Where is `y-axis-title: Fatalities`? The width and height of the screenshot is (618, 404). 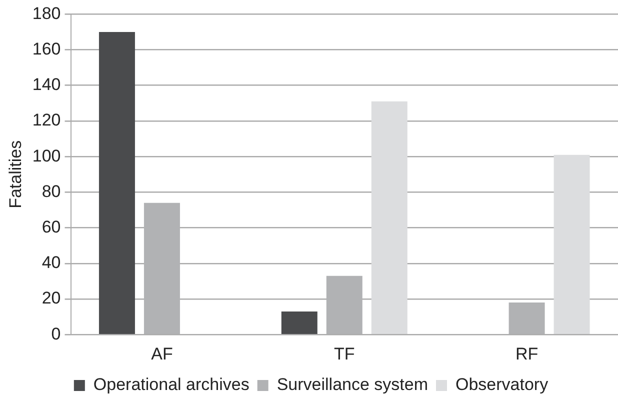
y-axis-title: Fatalities is located at coordinates (15, 174).